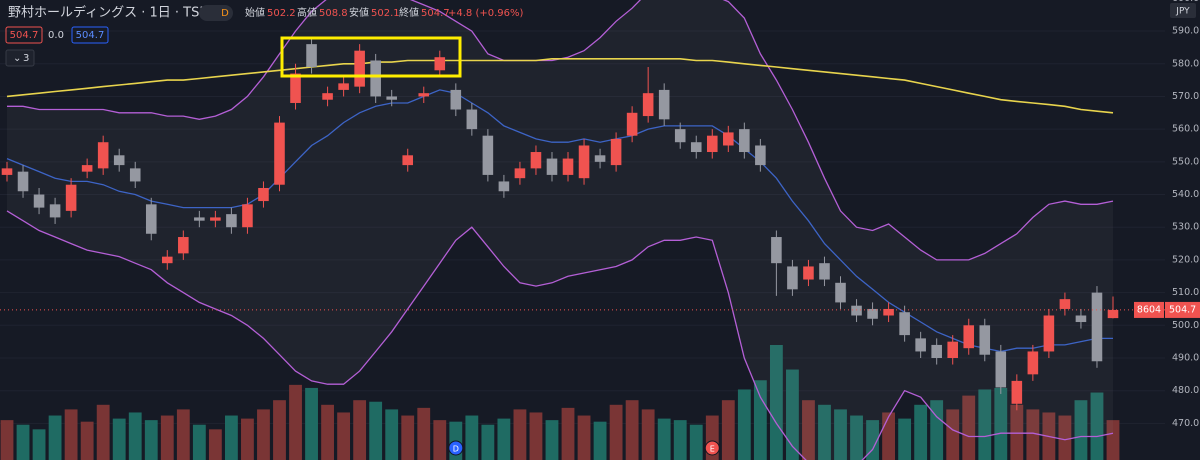 The image size is (1200, 460). Describe the element at coordinates (1185, 390) in the screenshot. I see `y-tick-label: 480.0` at that location.